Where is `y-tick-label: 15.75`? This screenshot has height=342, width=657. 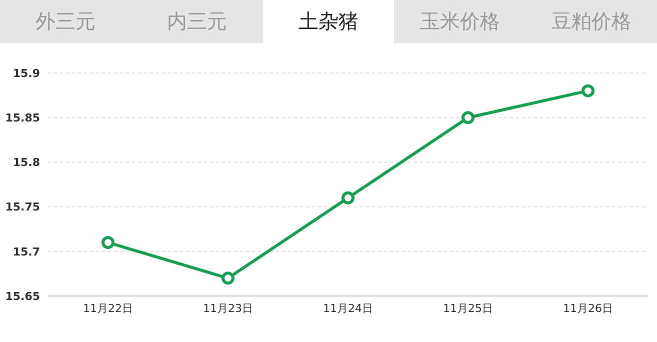
y-tick-label: 15.75 is located at coordinates (22, 207).